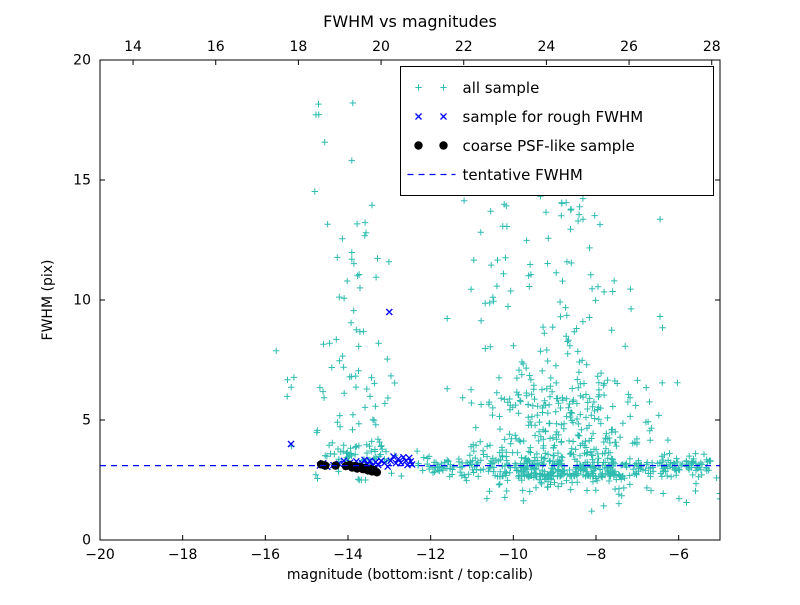  What do you see at coordinates (431, 555) in the screenshot?
I see `x-bottom-tick-label: −12` at bounding box center [431, 555].